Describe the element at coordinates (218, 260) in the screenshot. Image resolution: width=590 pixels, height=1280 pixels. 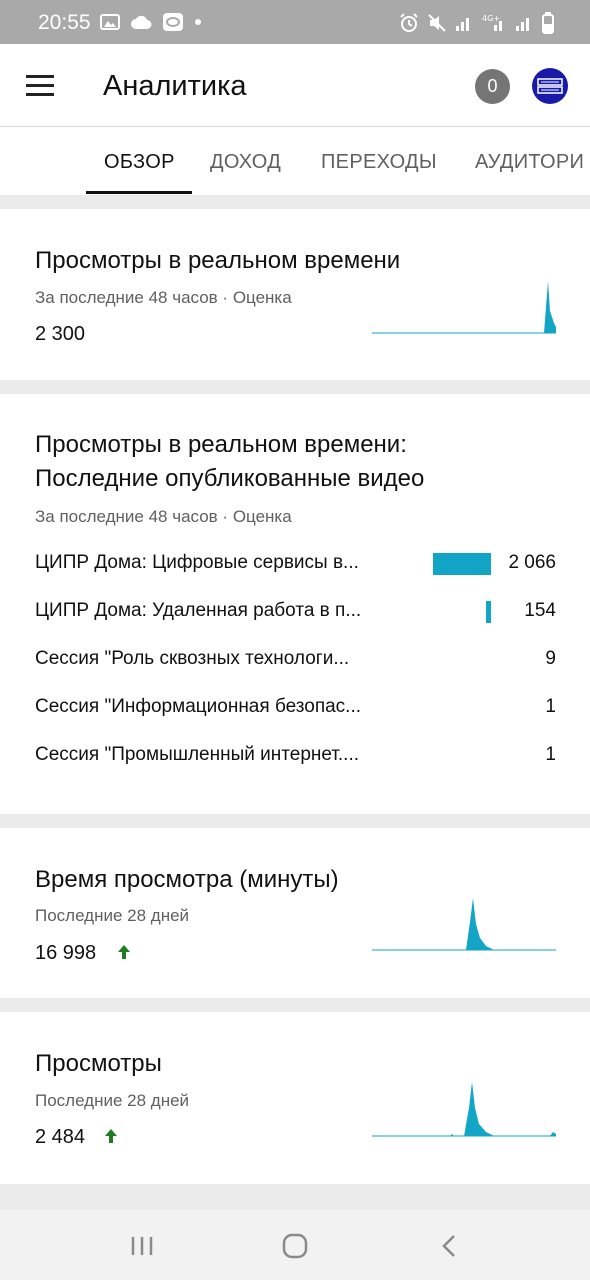
I see `card-title: Просмотры в реальном времени` at that location.